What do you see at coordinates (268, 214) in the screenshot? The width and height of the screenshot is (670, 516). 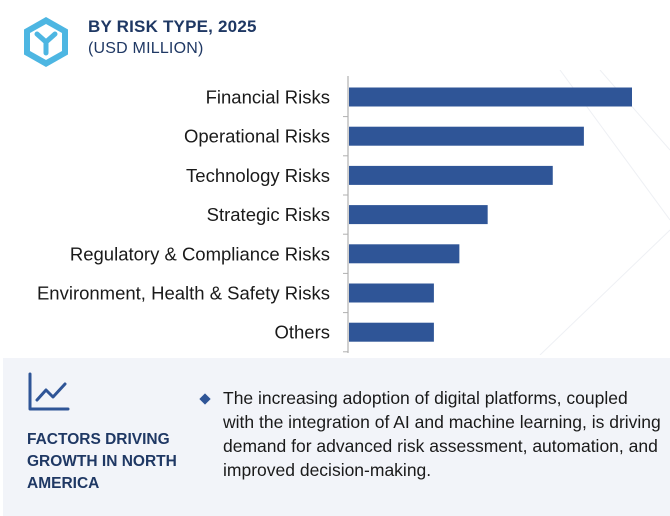 I see `category-label: Strategic Risks` at bounding box center [268, 214].